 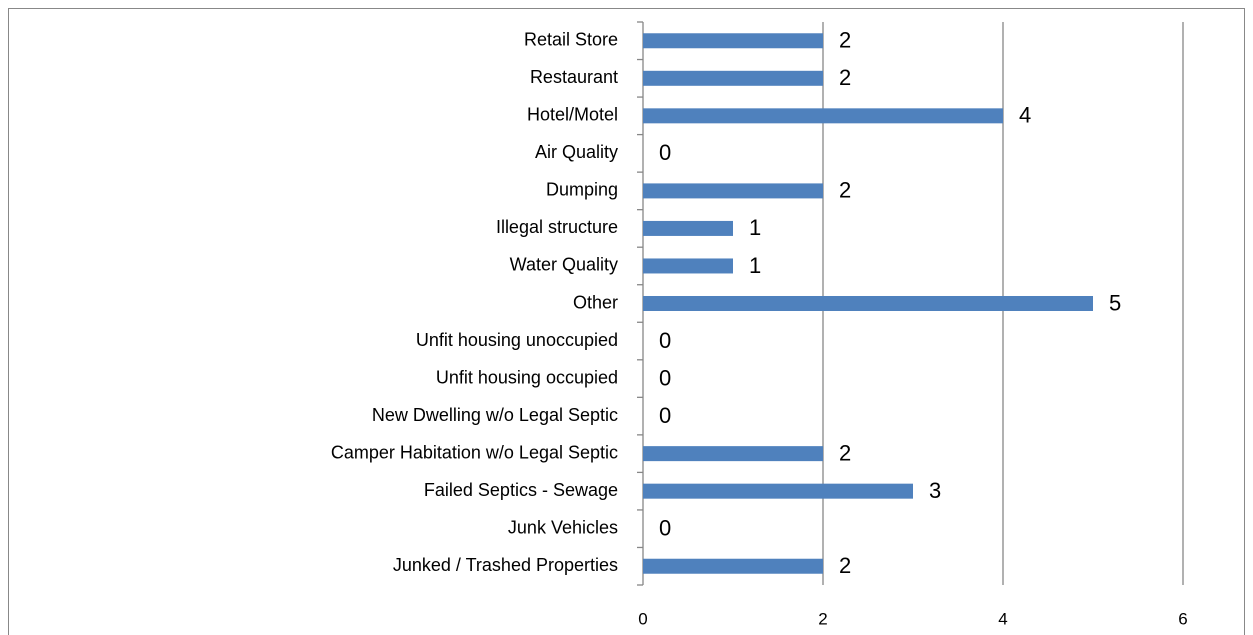 I want to click on value-label: 3, so click(x=935, y=490).